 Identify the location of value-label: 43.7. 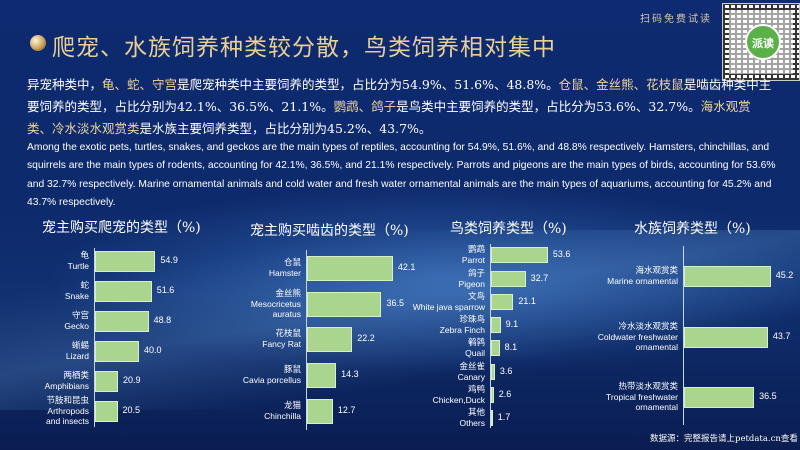
(781, 336).